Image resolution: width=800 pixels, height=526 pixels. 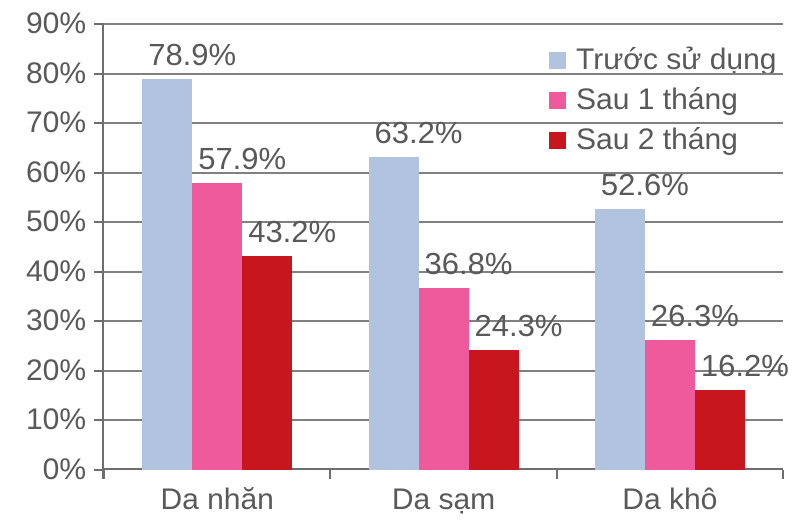 What do you see at coordinates (676, 59) in the screenshot?
I see `legend-label: Trước sử dụng` at bounding box center [676, 59].